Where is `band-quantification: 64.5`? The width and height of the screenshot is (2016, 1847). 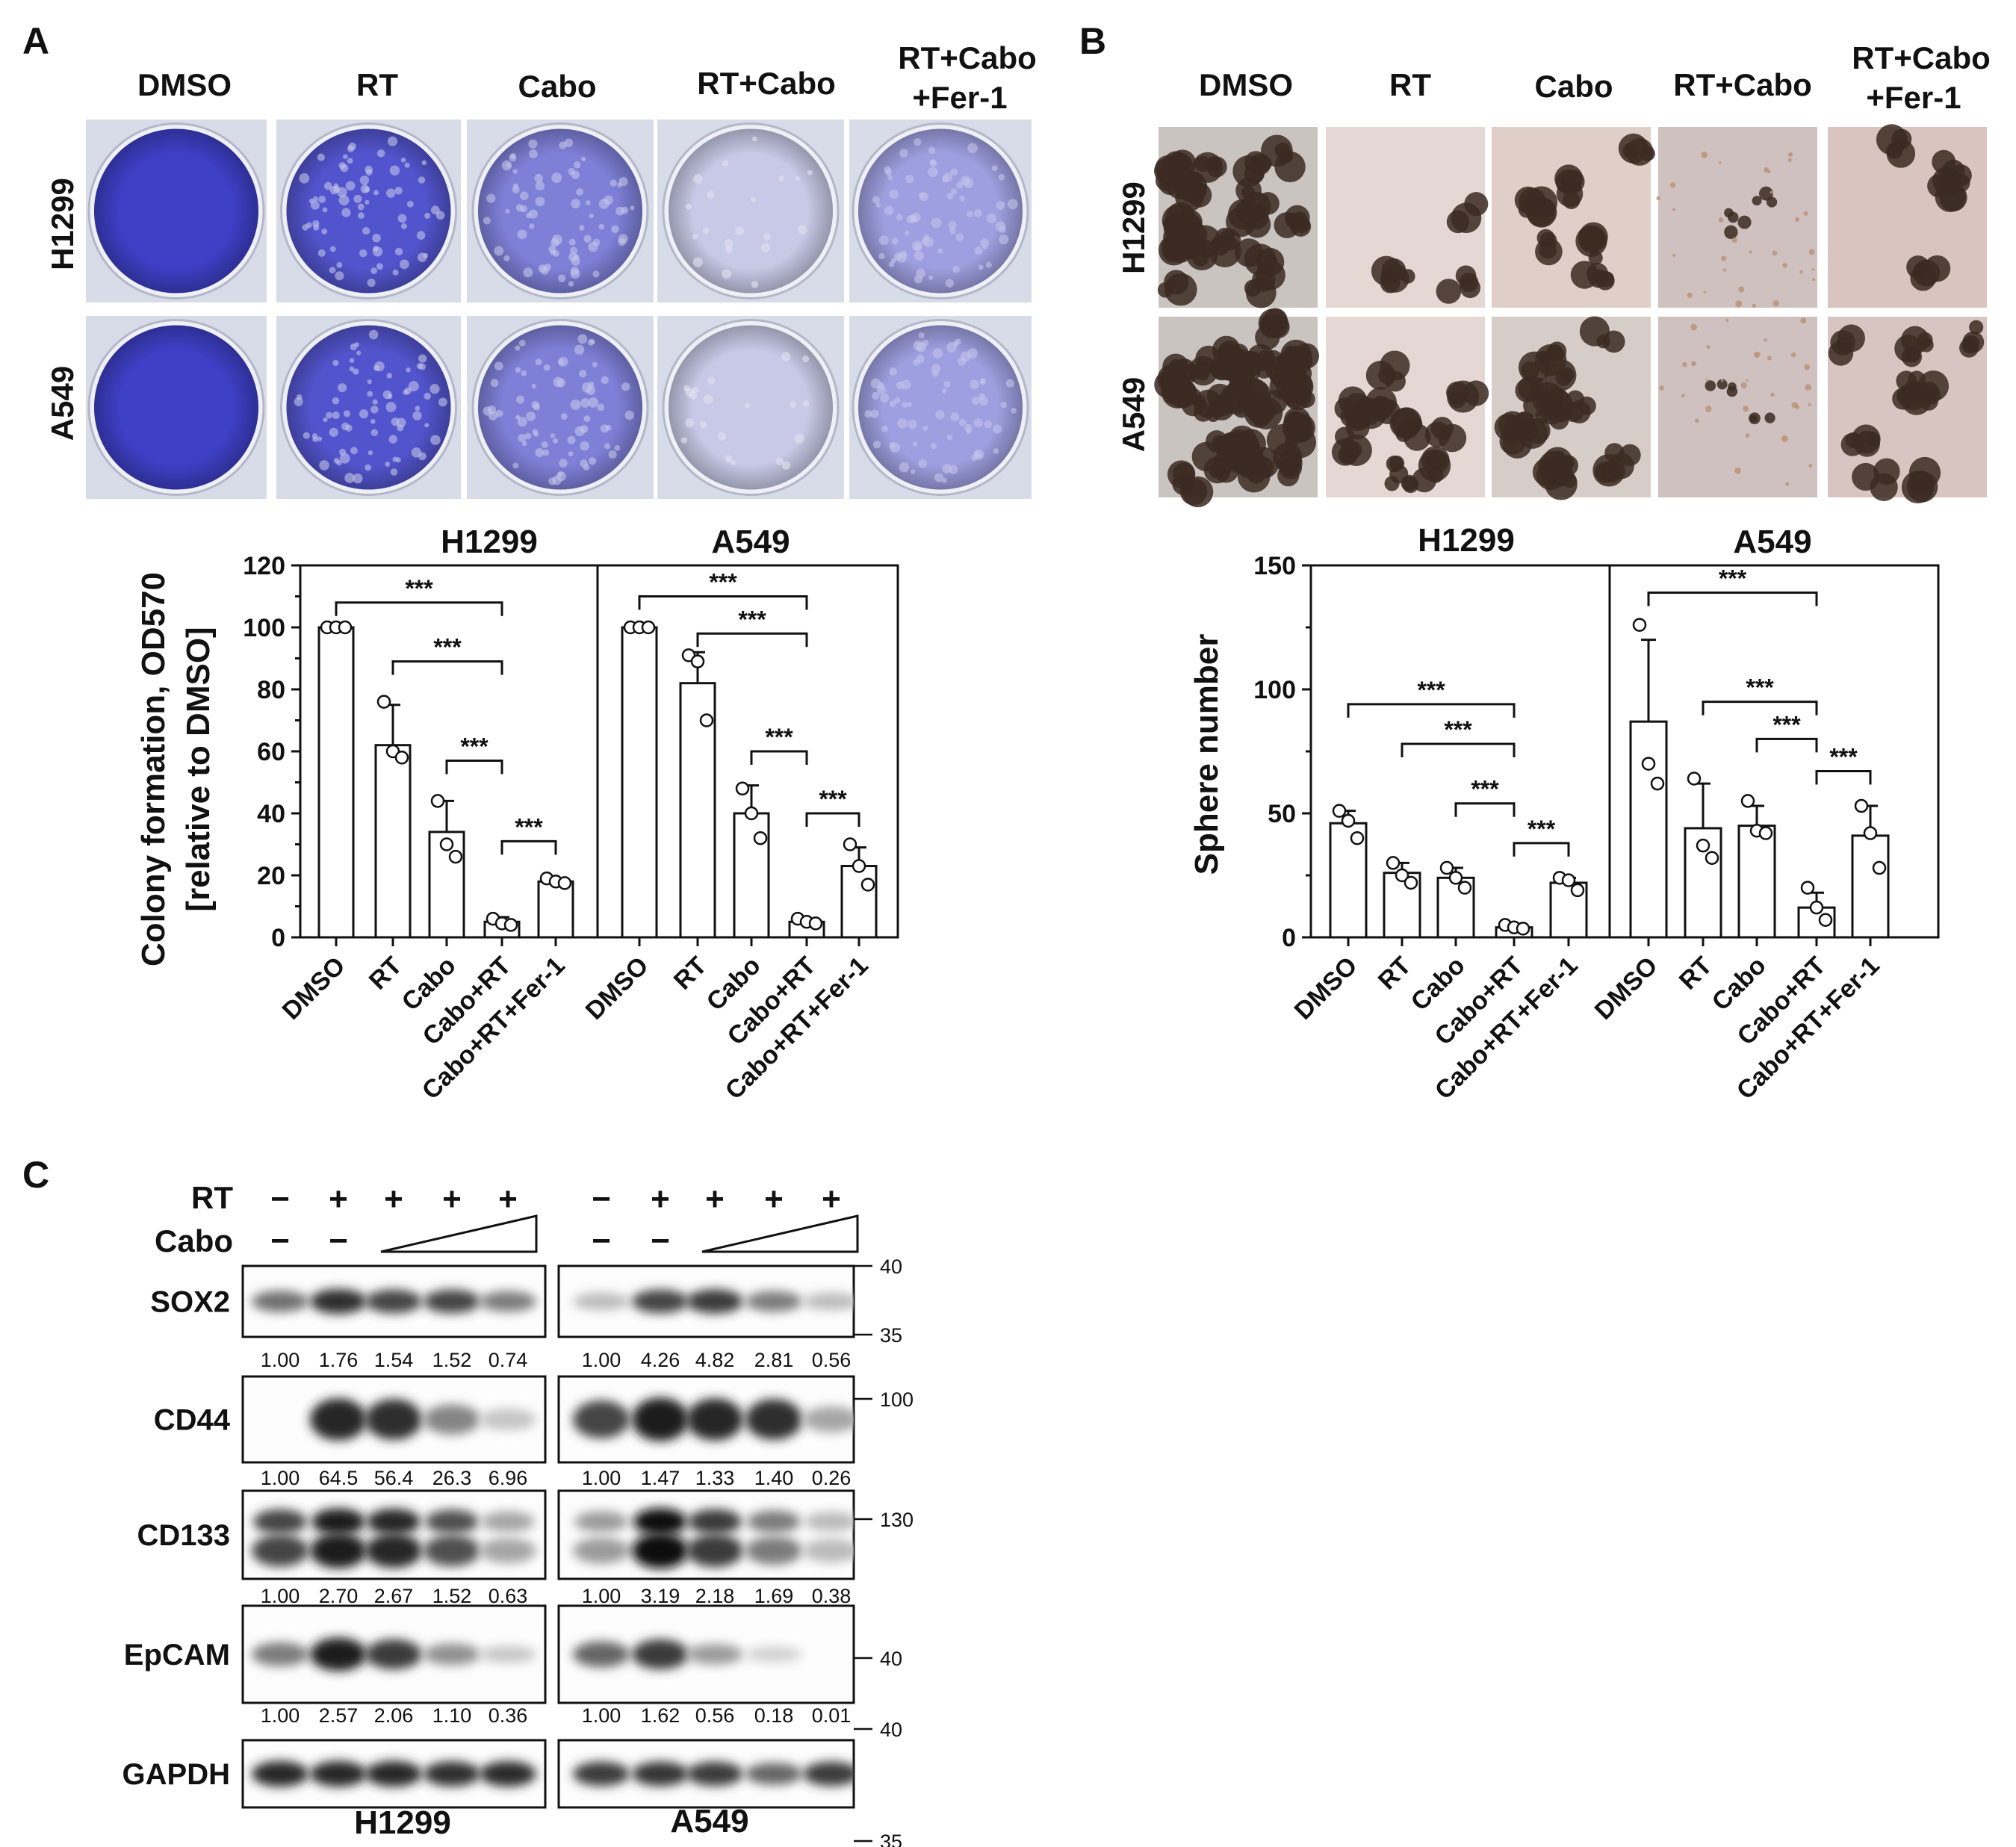
band-quantification: 64.5 is located at coordinates (339, 1478).